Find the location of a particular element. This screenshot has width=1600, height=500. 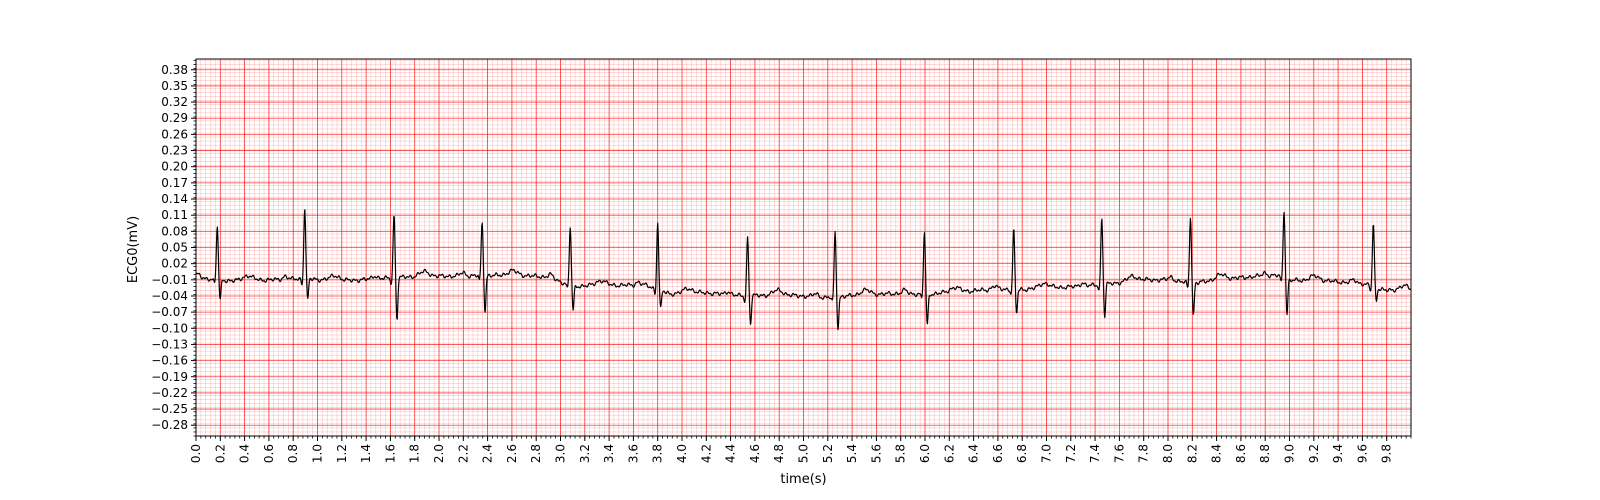

x-tick-label: 1.4 is located at coordinates (366, 453).